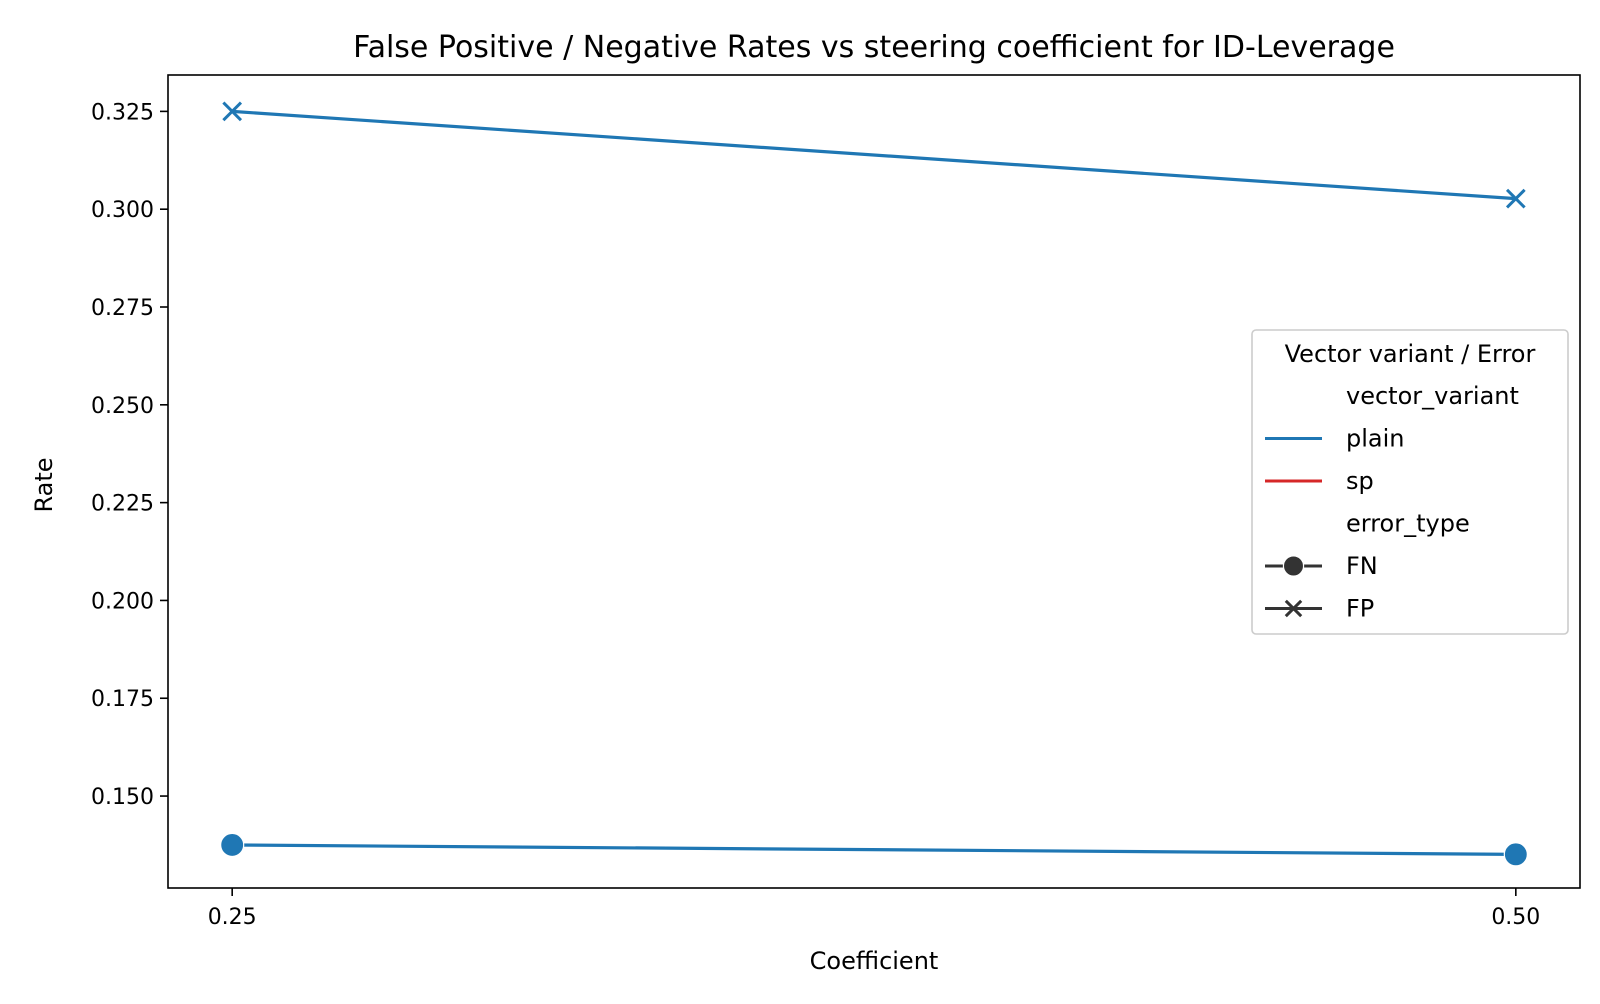 Image resolution: width=1600 pixels, height=1004 pixels. What do you see at coordinates (122, 210) in the screenshot?
I see `y-tick-label: 0.300` at bounding box center [122, 210].